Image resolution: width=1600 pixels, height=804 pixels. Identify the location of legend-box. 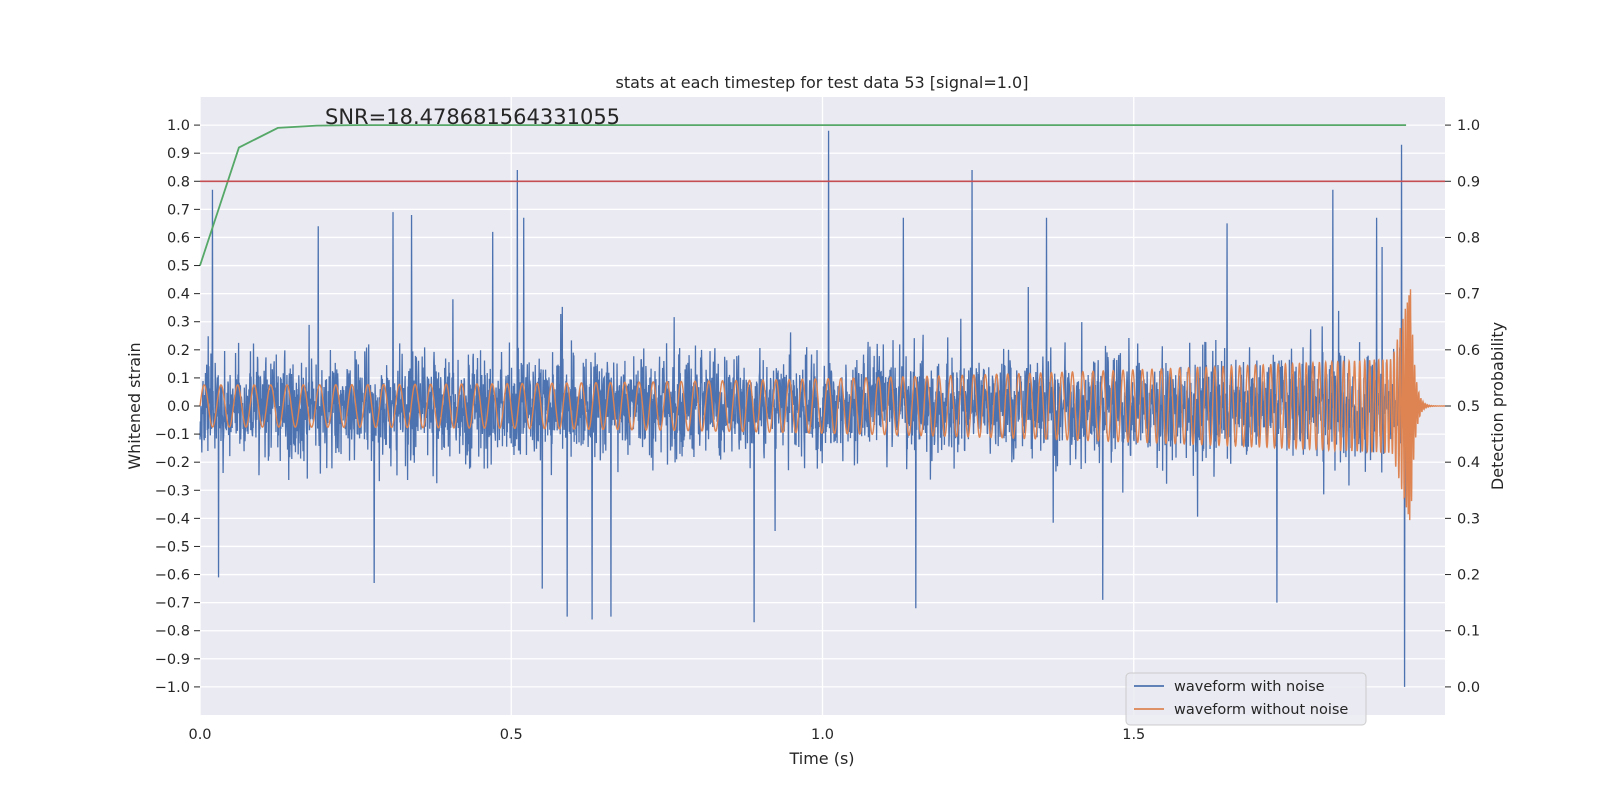
(1246, 699).